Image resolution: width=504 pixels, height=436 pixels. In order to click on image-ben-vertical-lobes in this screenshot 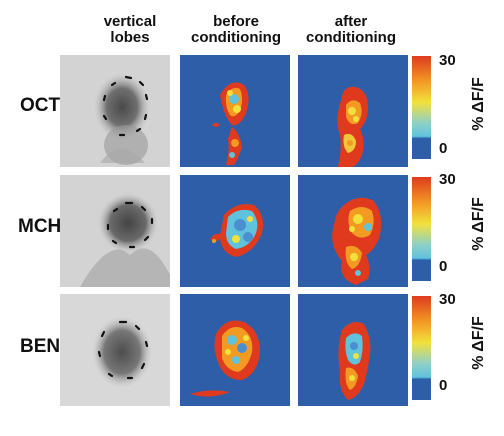, I will do `click(115, 350)`.